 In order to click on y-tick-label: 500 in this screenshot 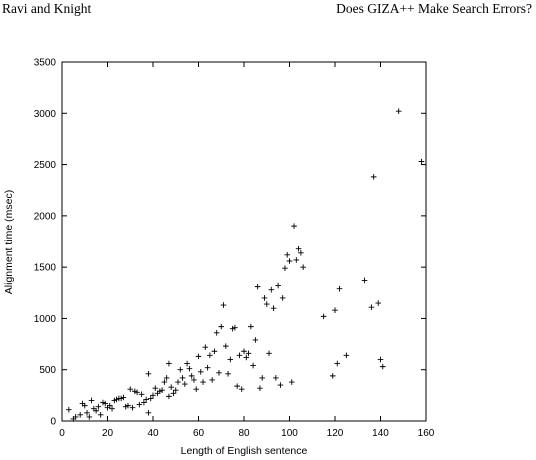, I will do `click(47, 370)`.